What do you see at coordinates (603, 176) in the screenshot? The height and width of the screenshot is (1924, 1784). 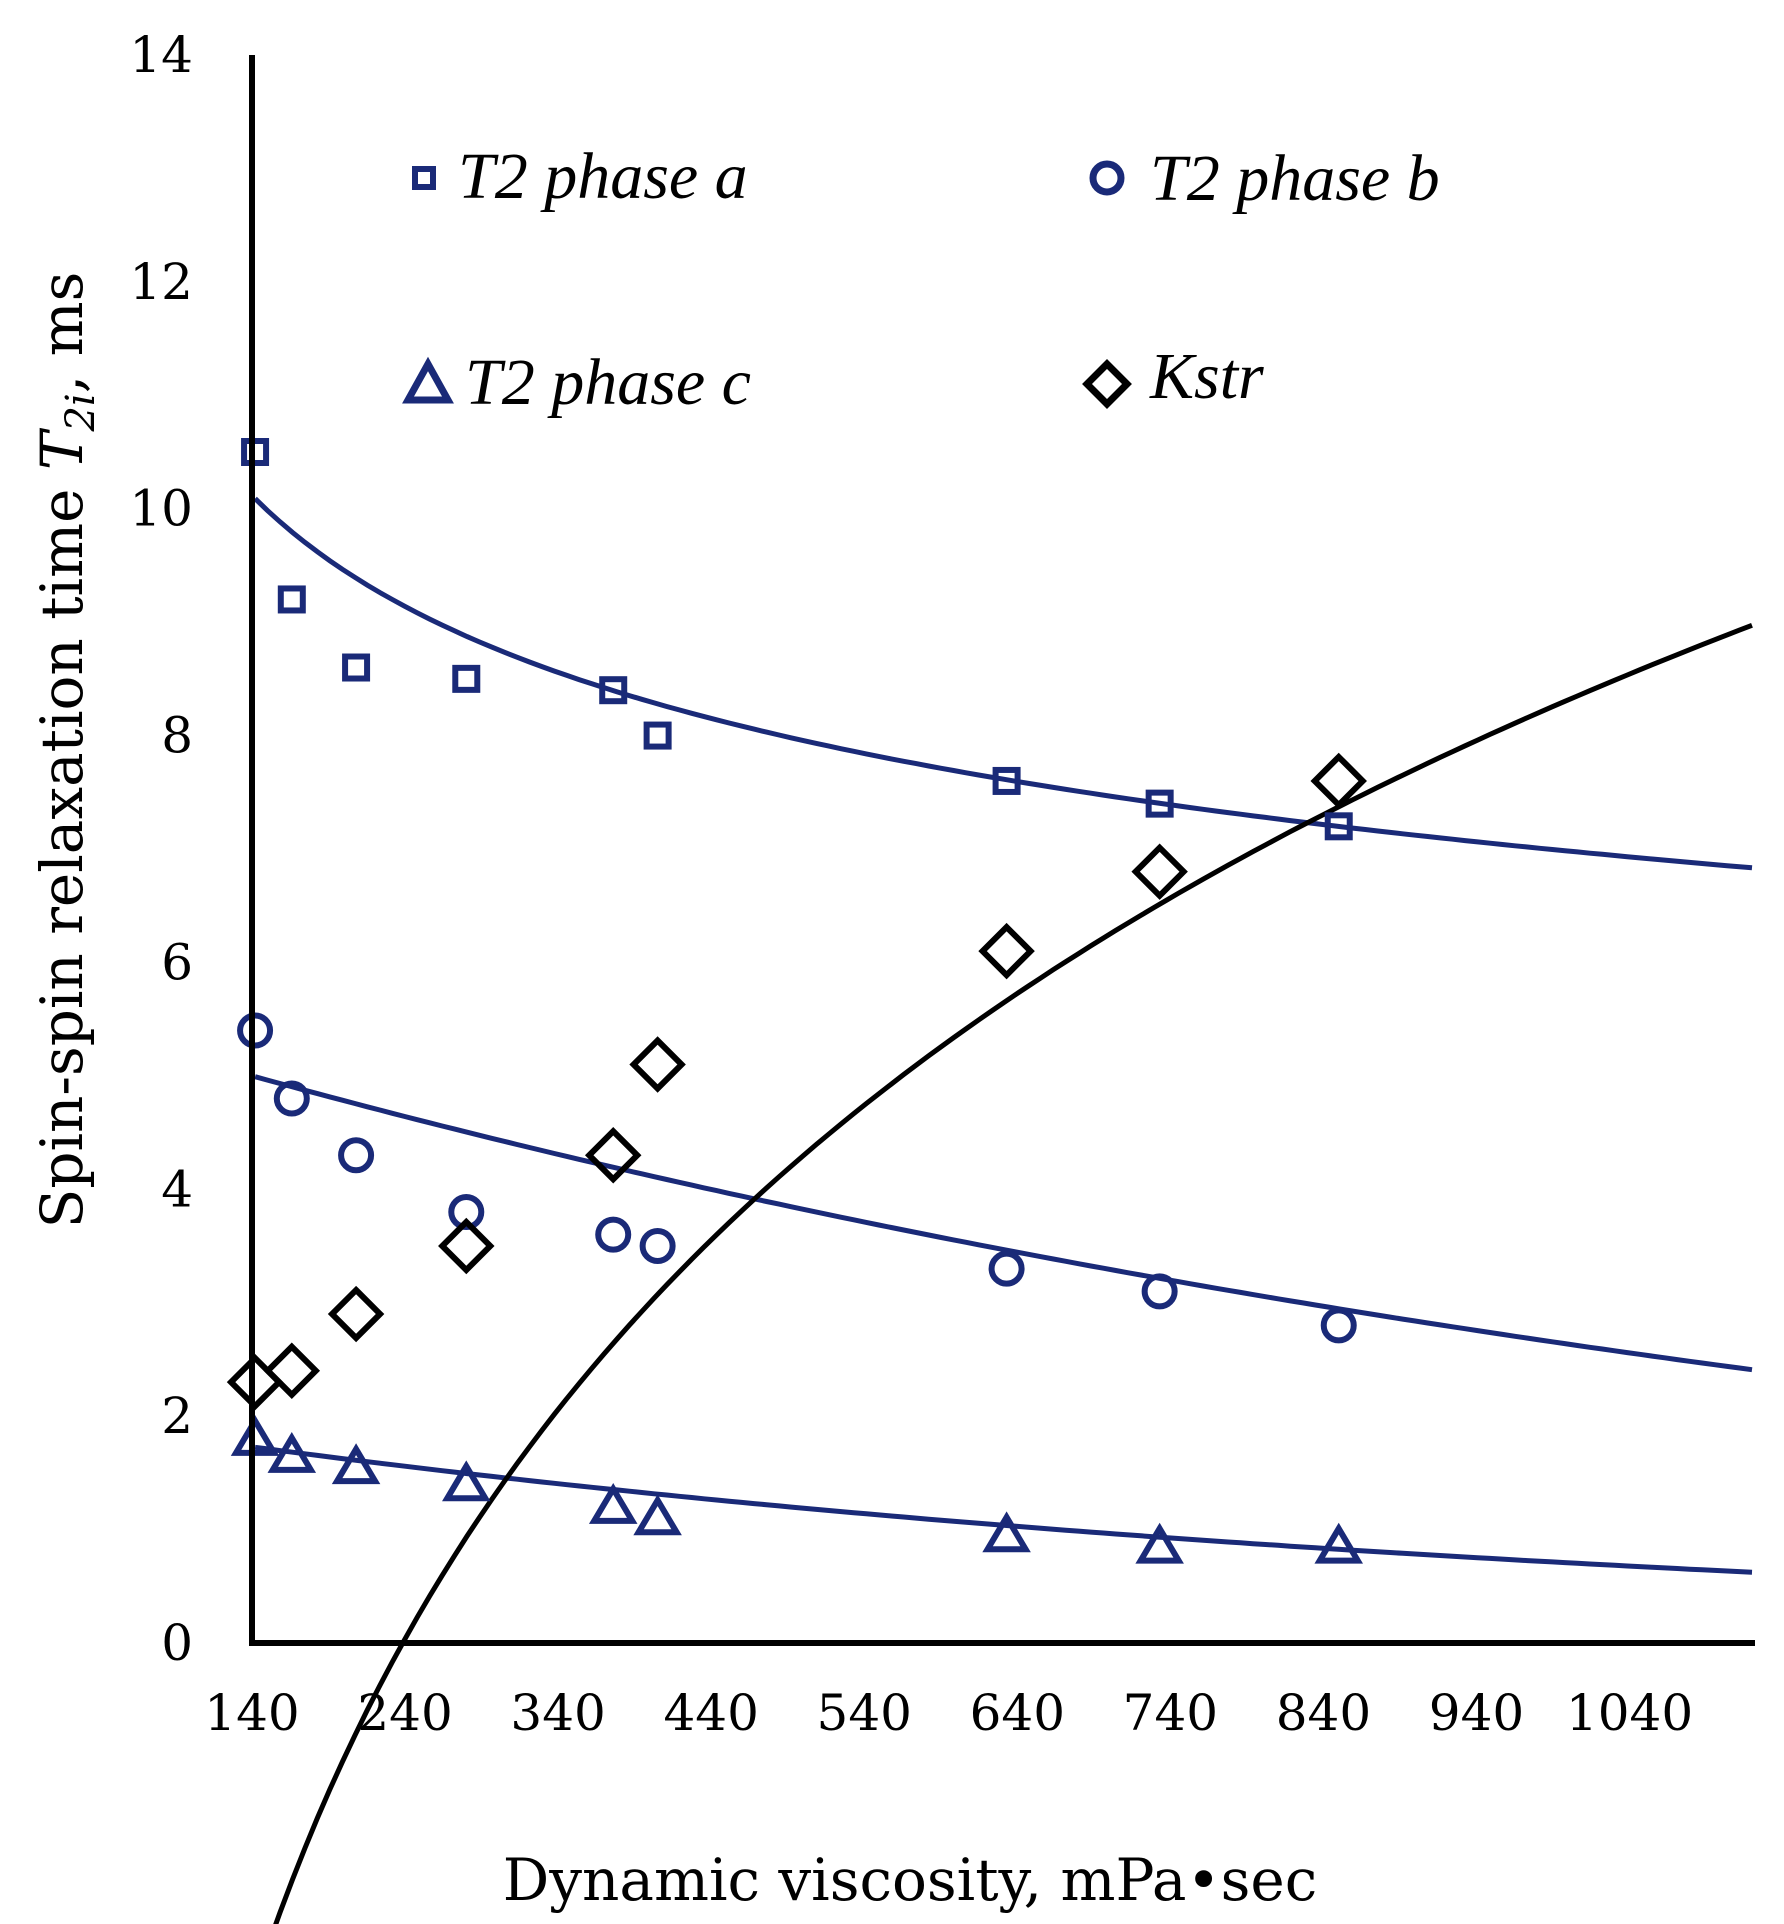 I see `legend-label-t2-phase-a: T2 phase a` at bounding box center [603, 176].